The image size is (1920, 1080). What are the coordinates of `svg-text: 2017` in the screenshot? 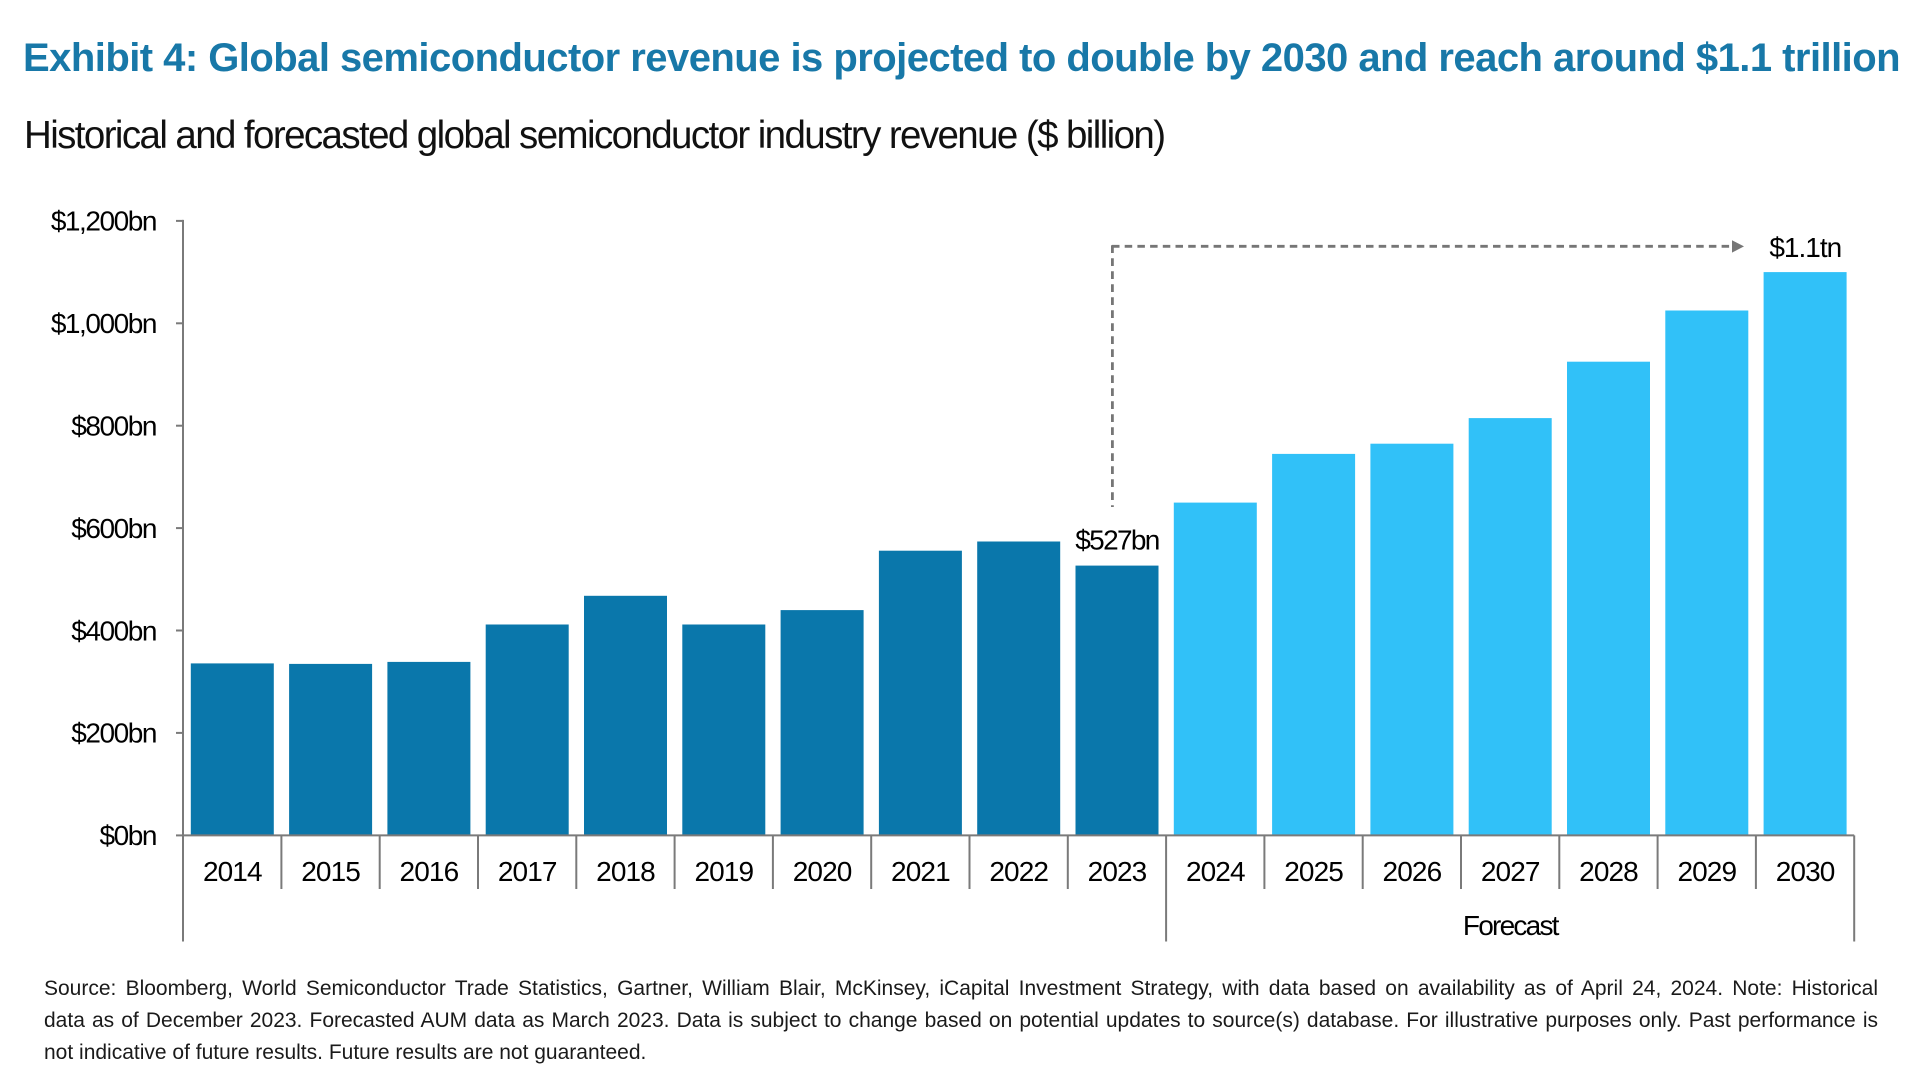 It's located at (527, 871).